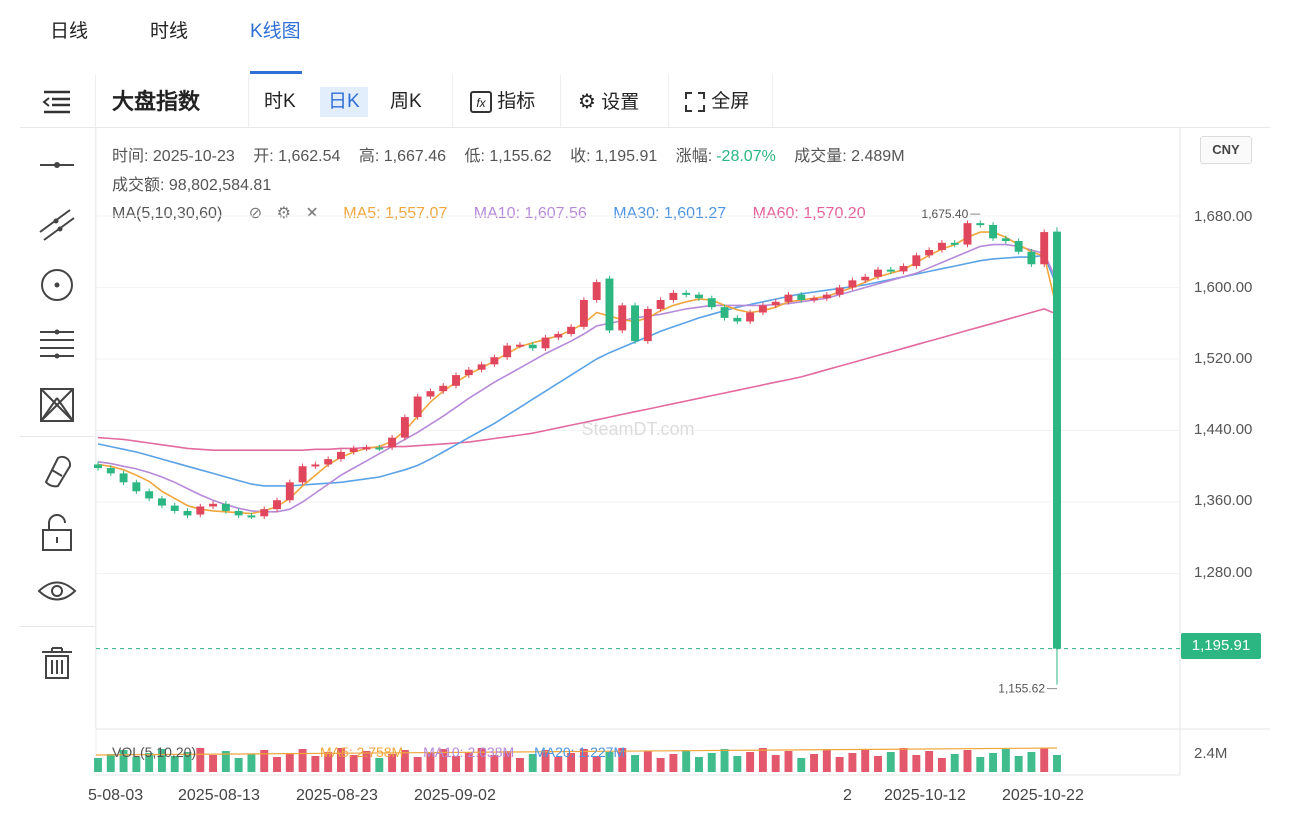  What do you see at coordinates (312, 213) in the screenshot?
I see `close-icon: ✕` at bounding box center [312, 213].